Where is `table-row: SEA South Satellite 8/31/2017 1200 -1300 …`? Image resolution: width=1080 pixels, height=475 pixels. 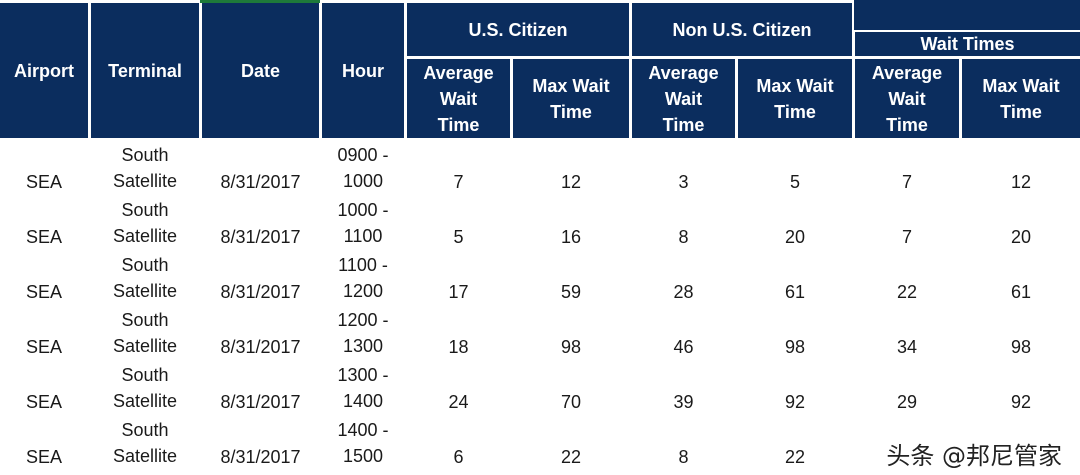
table-row: SEA South Satellite 8/31/2017 1200 -1300 … is located at coordinates (540, 332).